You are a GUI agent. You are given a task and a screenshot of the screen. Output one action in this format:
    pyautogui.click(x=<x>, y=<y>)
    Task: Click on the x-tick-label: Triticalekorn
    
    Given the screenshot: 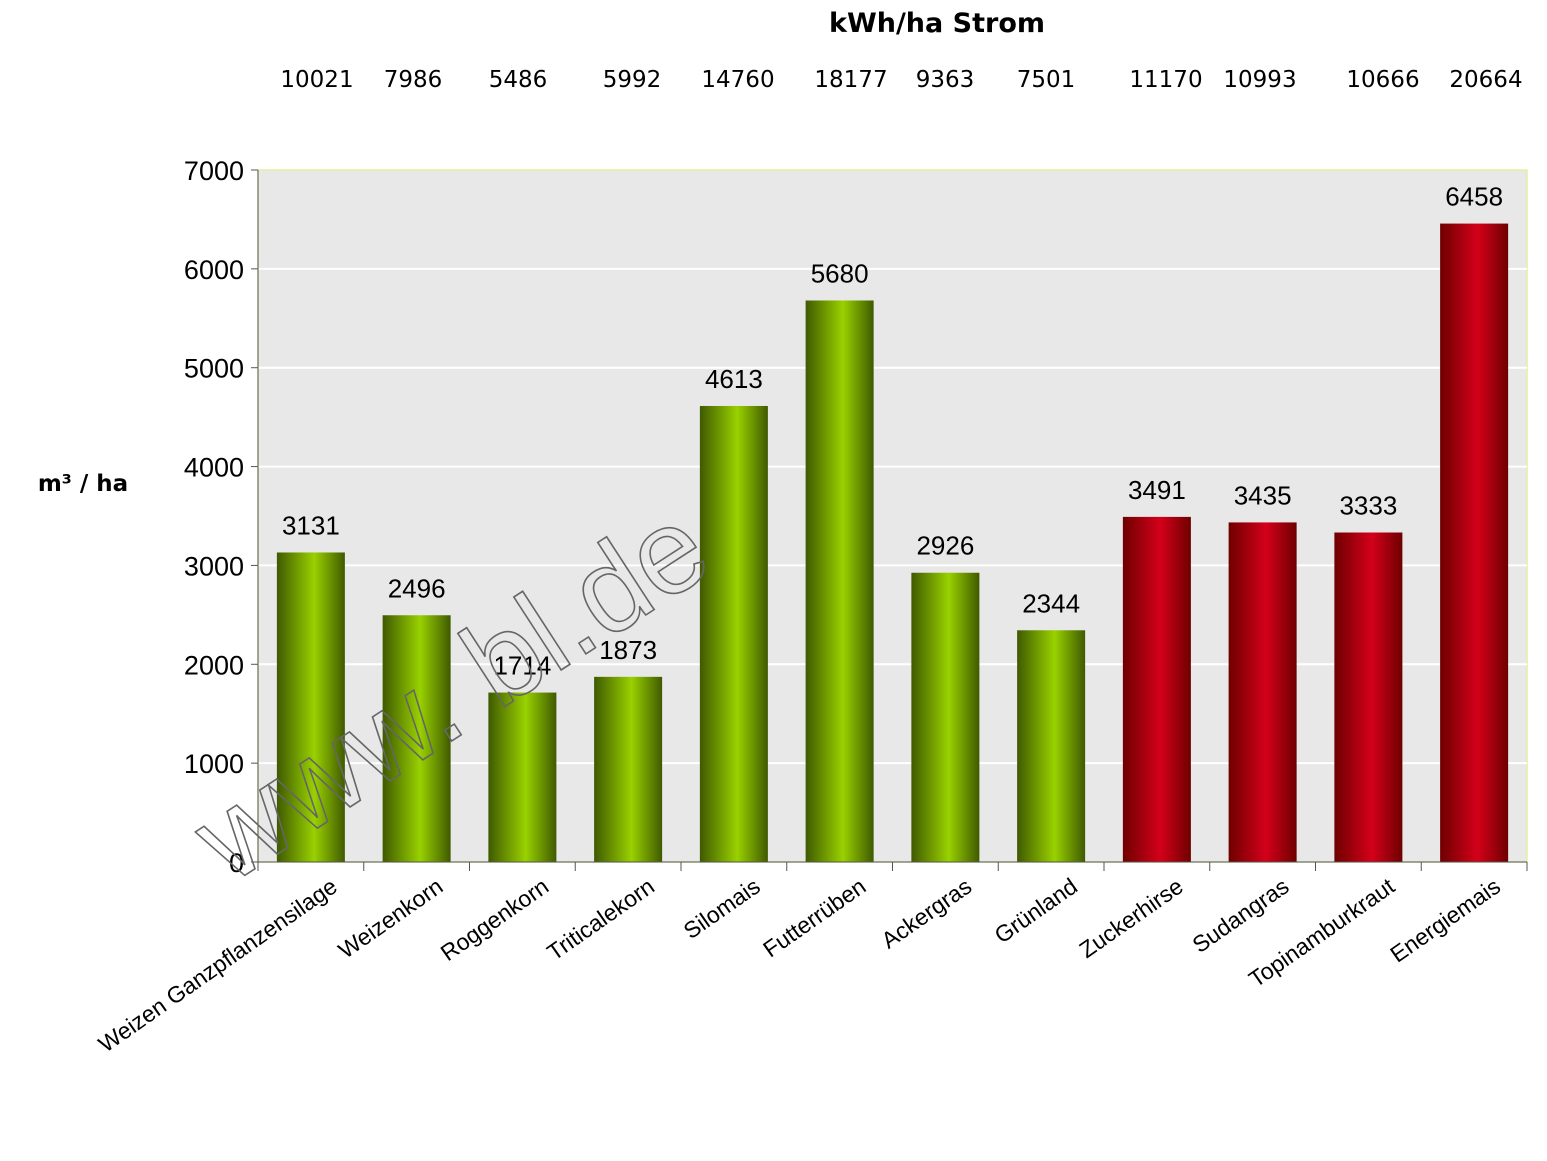 What is the action you would take?
    pyautogui.click(x=600, y=919)
    